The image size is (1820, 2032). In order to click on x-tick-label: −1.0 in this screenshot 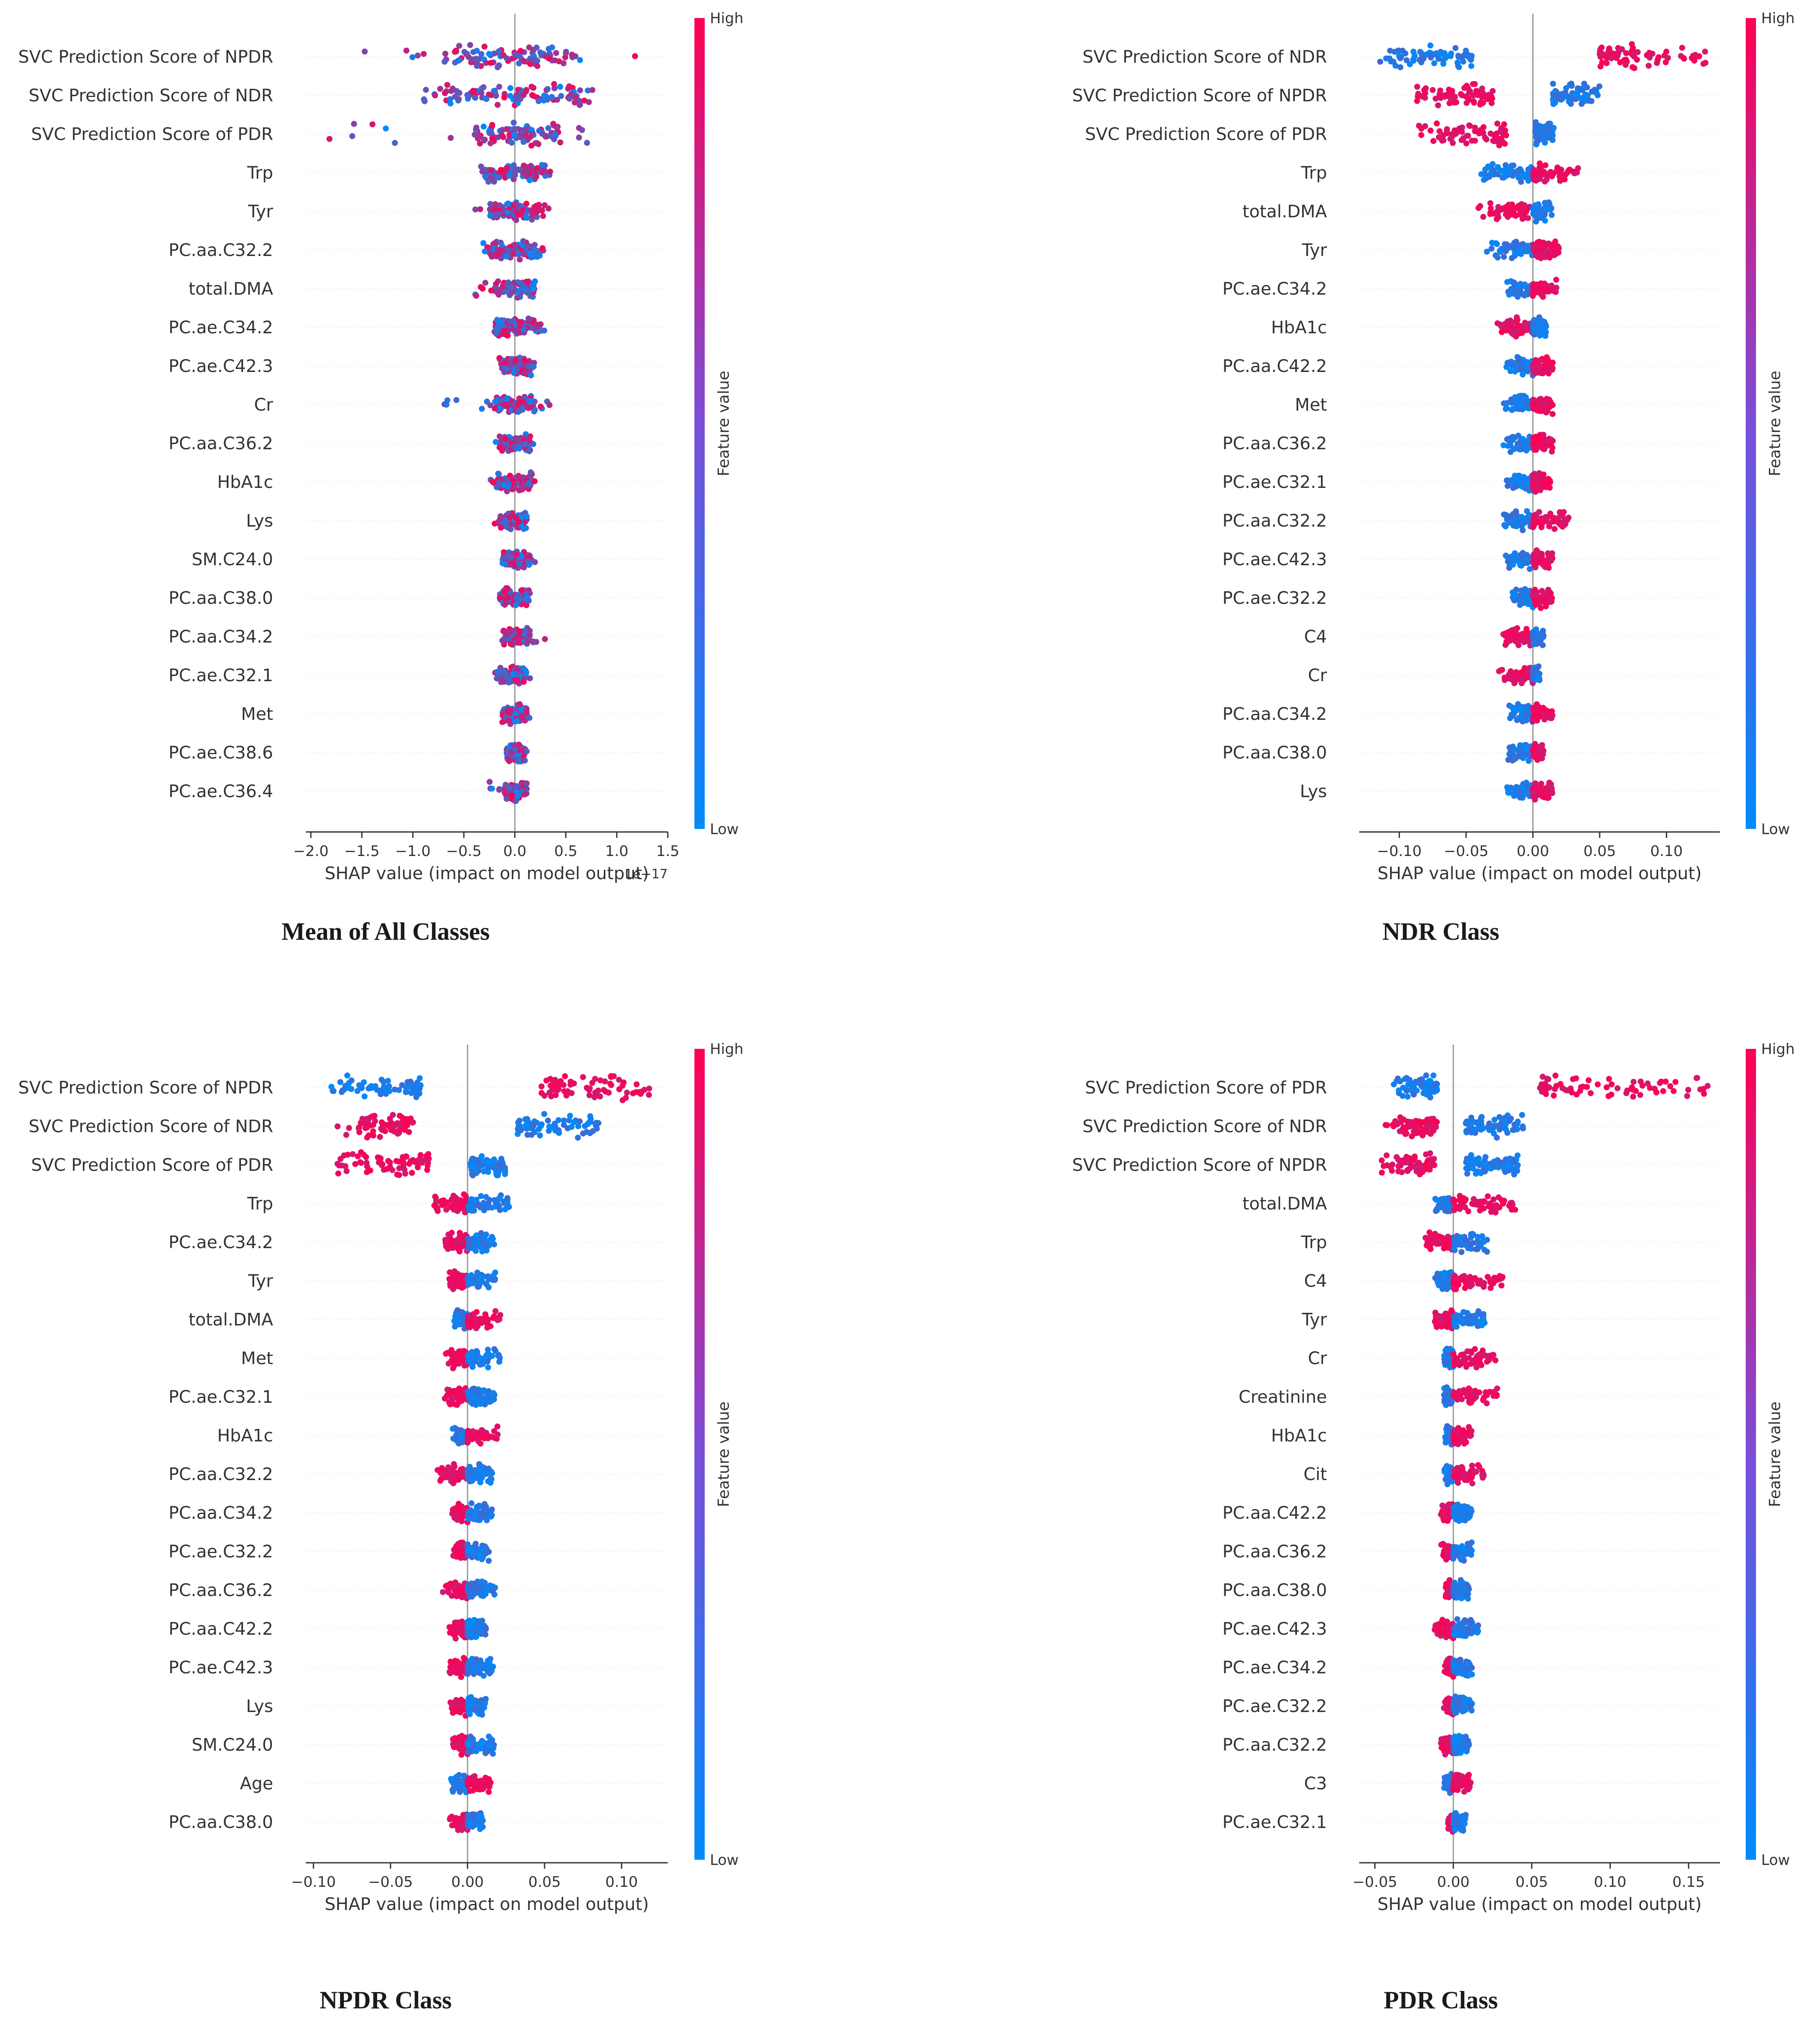, I will do `click(413, 851)`.